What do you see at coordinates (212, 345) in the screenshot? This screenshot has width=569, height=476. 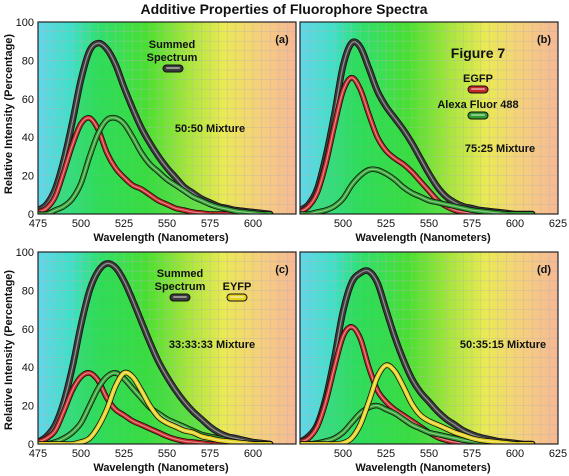 I see `mixture-label: 33:33:33 Mixture` at bounding box center [212, 345].